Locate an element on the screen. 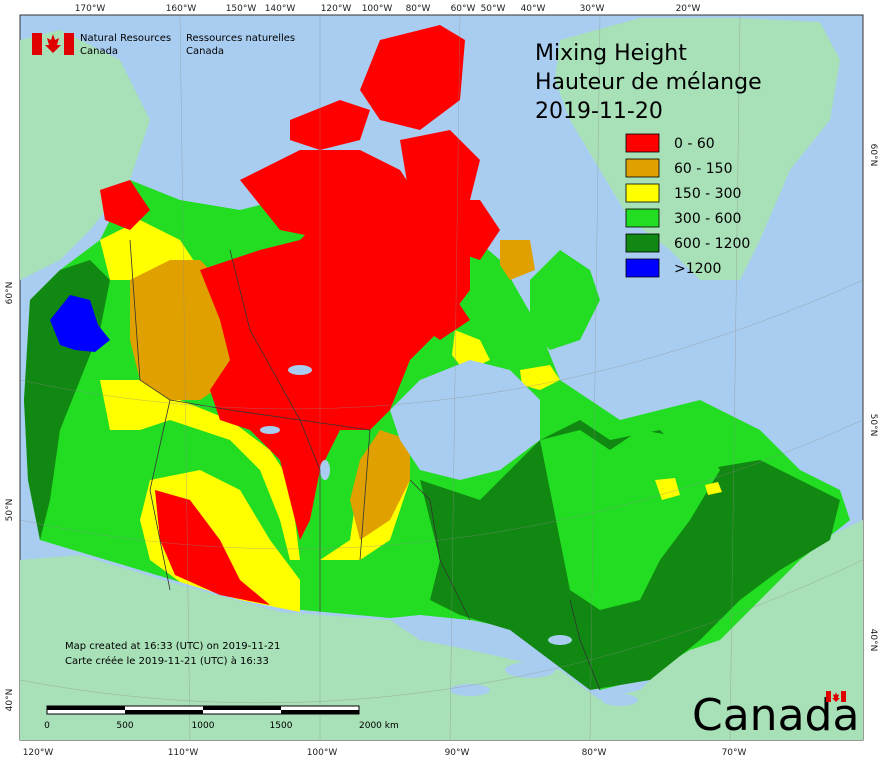 The height and width of the screenshot is (764, 880). top-tick-label: 120°W is located at coordinates (336, 9).